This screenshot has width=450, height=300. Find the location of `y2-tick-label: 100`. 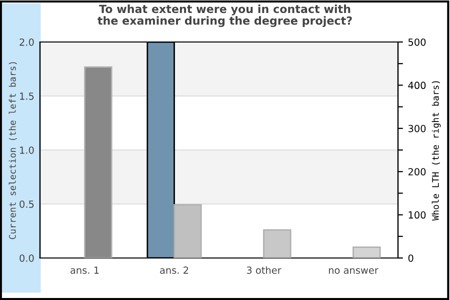

y2-tick-label: 100 is located at coordinates (417, 215).